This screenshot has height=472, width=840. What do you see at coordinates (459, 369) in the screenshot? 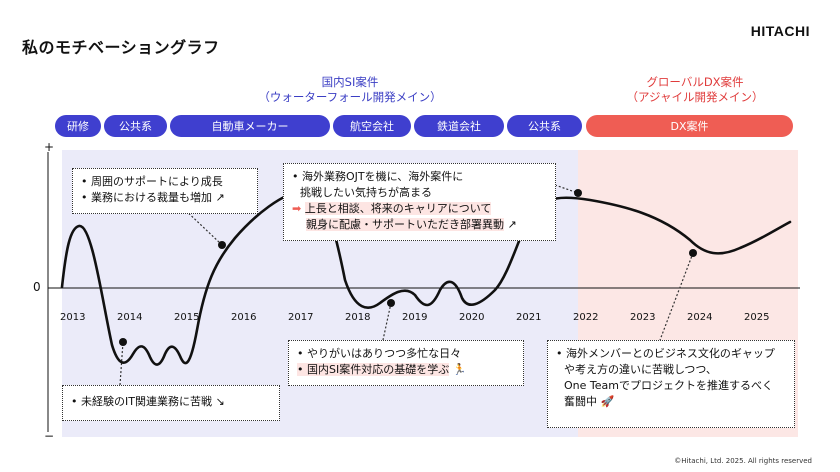
I see `running-figure-icon: 🏃` at bounding box center [459, 369].